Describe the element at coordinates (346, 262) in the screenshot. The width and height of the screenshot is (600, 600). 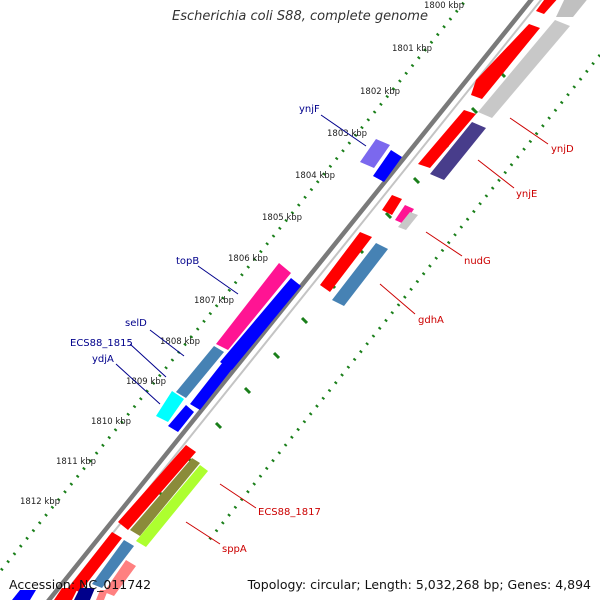
I see `gene-gdhA-arrow` at that location.